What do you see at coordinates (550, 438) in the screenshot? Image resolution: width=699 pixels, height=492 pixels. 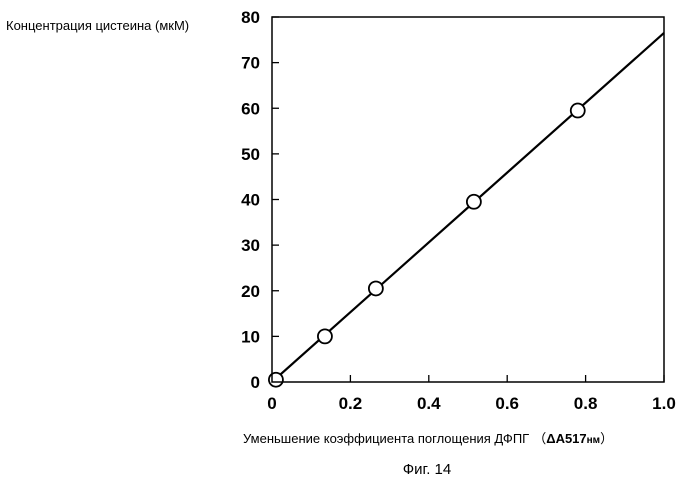 I see `x-axis-unit-delta: Δ` at bounding box center [550, 438].